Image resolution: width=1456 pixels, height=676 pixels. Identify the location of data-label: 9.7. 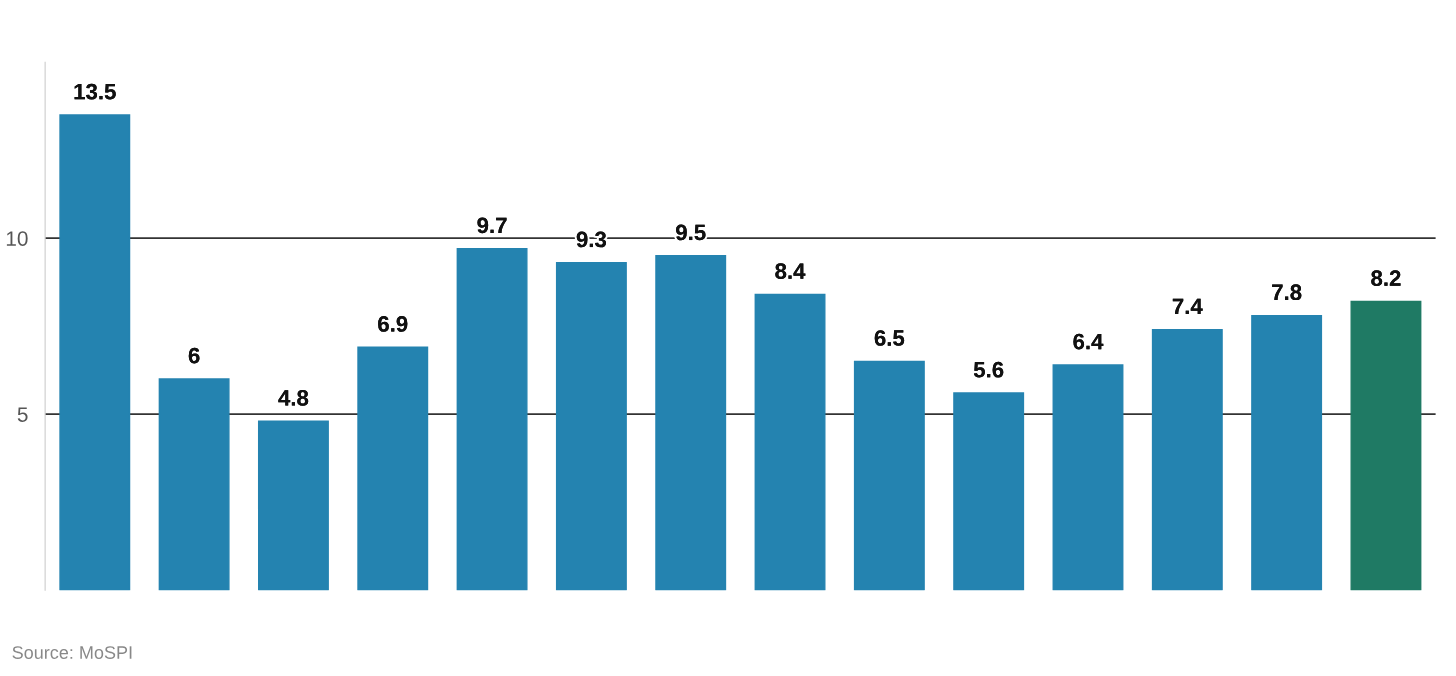
(492, 225).